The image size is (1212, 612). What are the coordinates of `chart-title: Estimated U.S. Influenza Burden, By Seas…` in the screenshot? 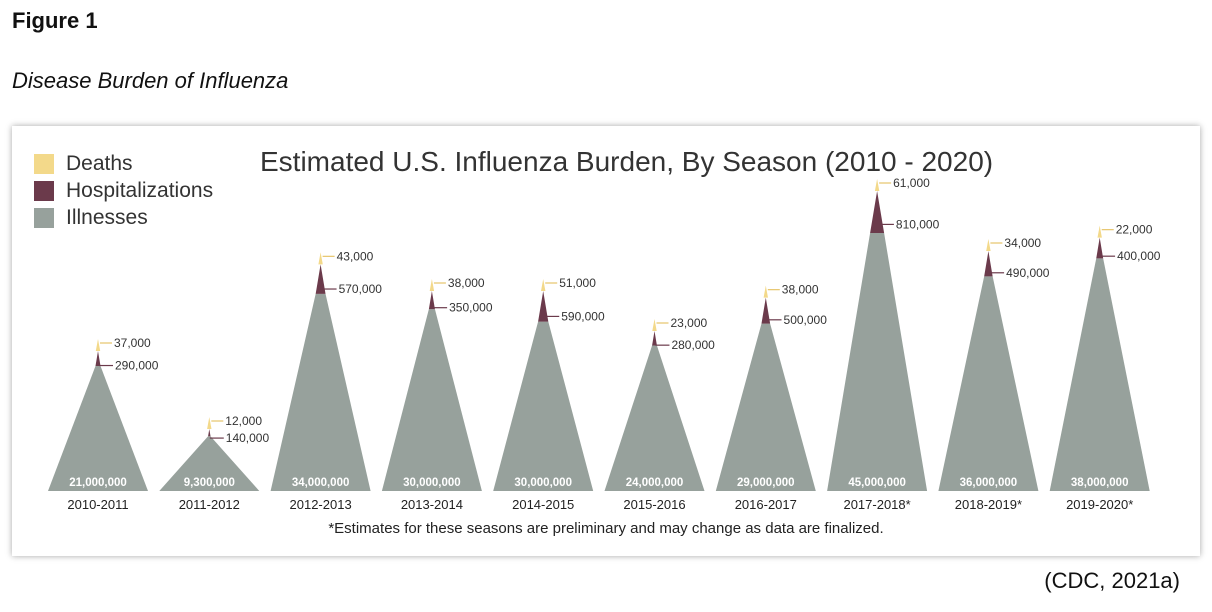 It's located at (627, 161).